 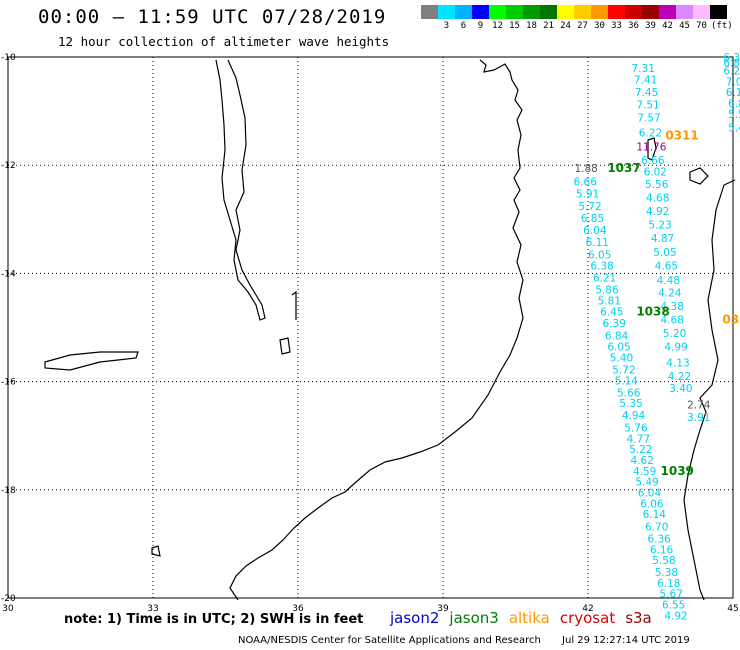 What do you see at coordinates (640, 450) in the screenshot?
I see `wave-height-label: 5.22` at bounding box center [640, 450].